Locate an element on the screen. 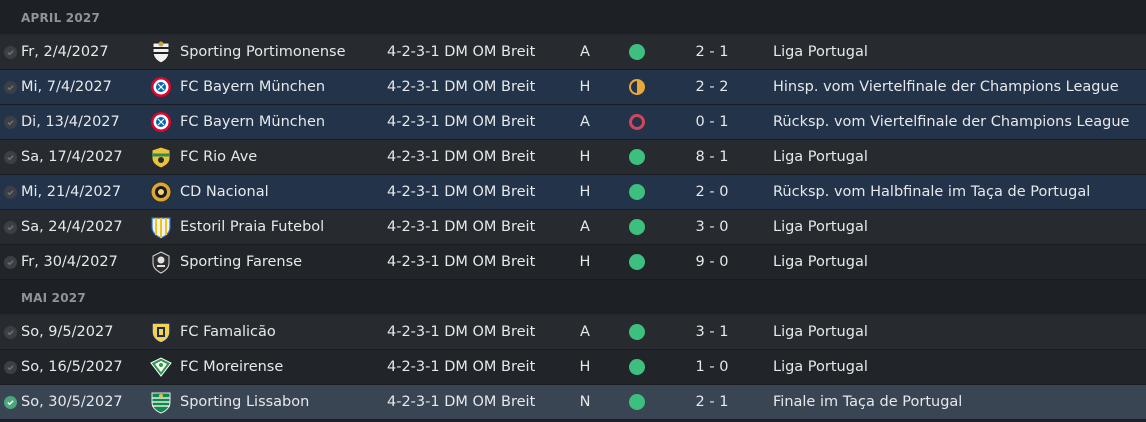 The image size is (1146, 422). match-date: So, 16/5/2027 is located at coordinates (72, 367).